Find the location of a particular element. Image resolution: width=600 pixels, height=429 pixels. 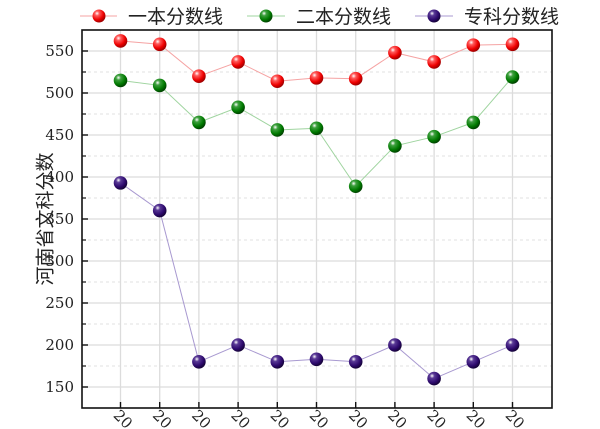

legend-item-zhuanke: 专科分数线 is located at coordinates (487, 17).